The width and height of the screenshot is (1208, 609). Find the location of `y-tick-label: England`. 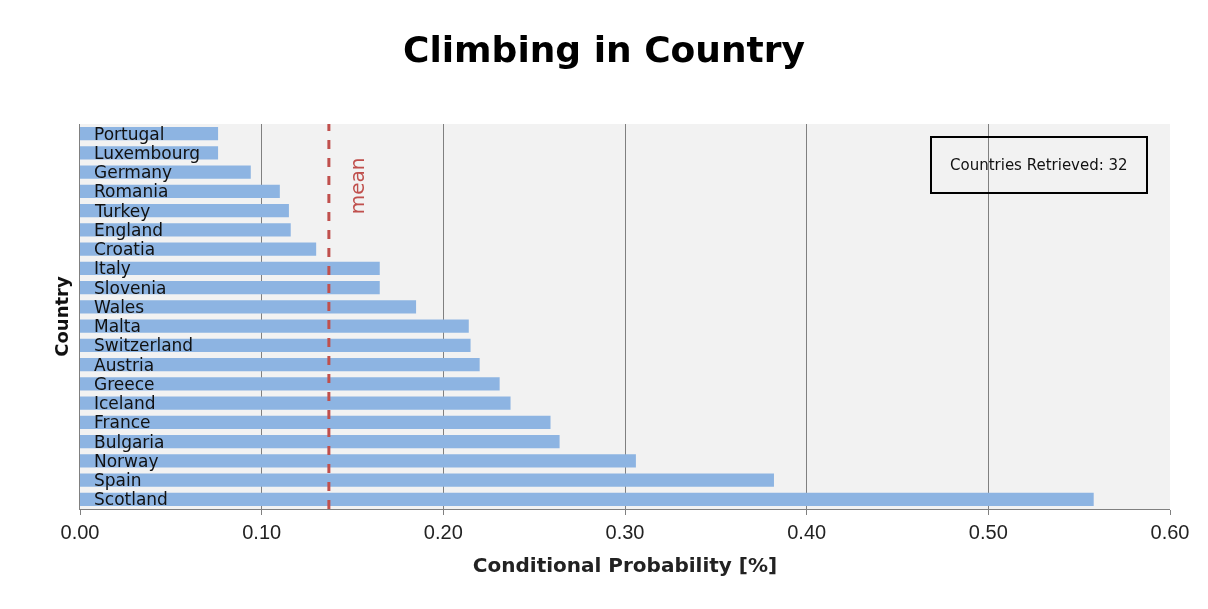

y-tick-label: England is located at coordinates (129, 230).